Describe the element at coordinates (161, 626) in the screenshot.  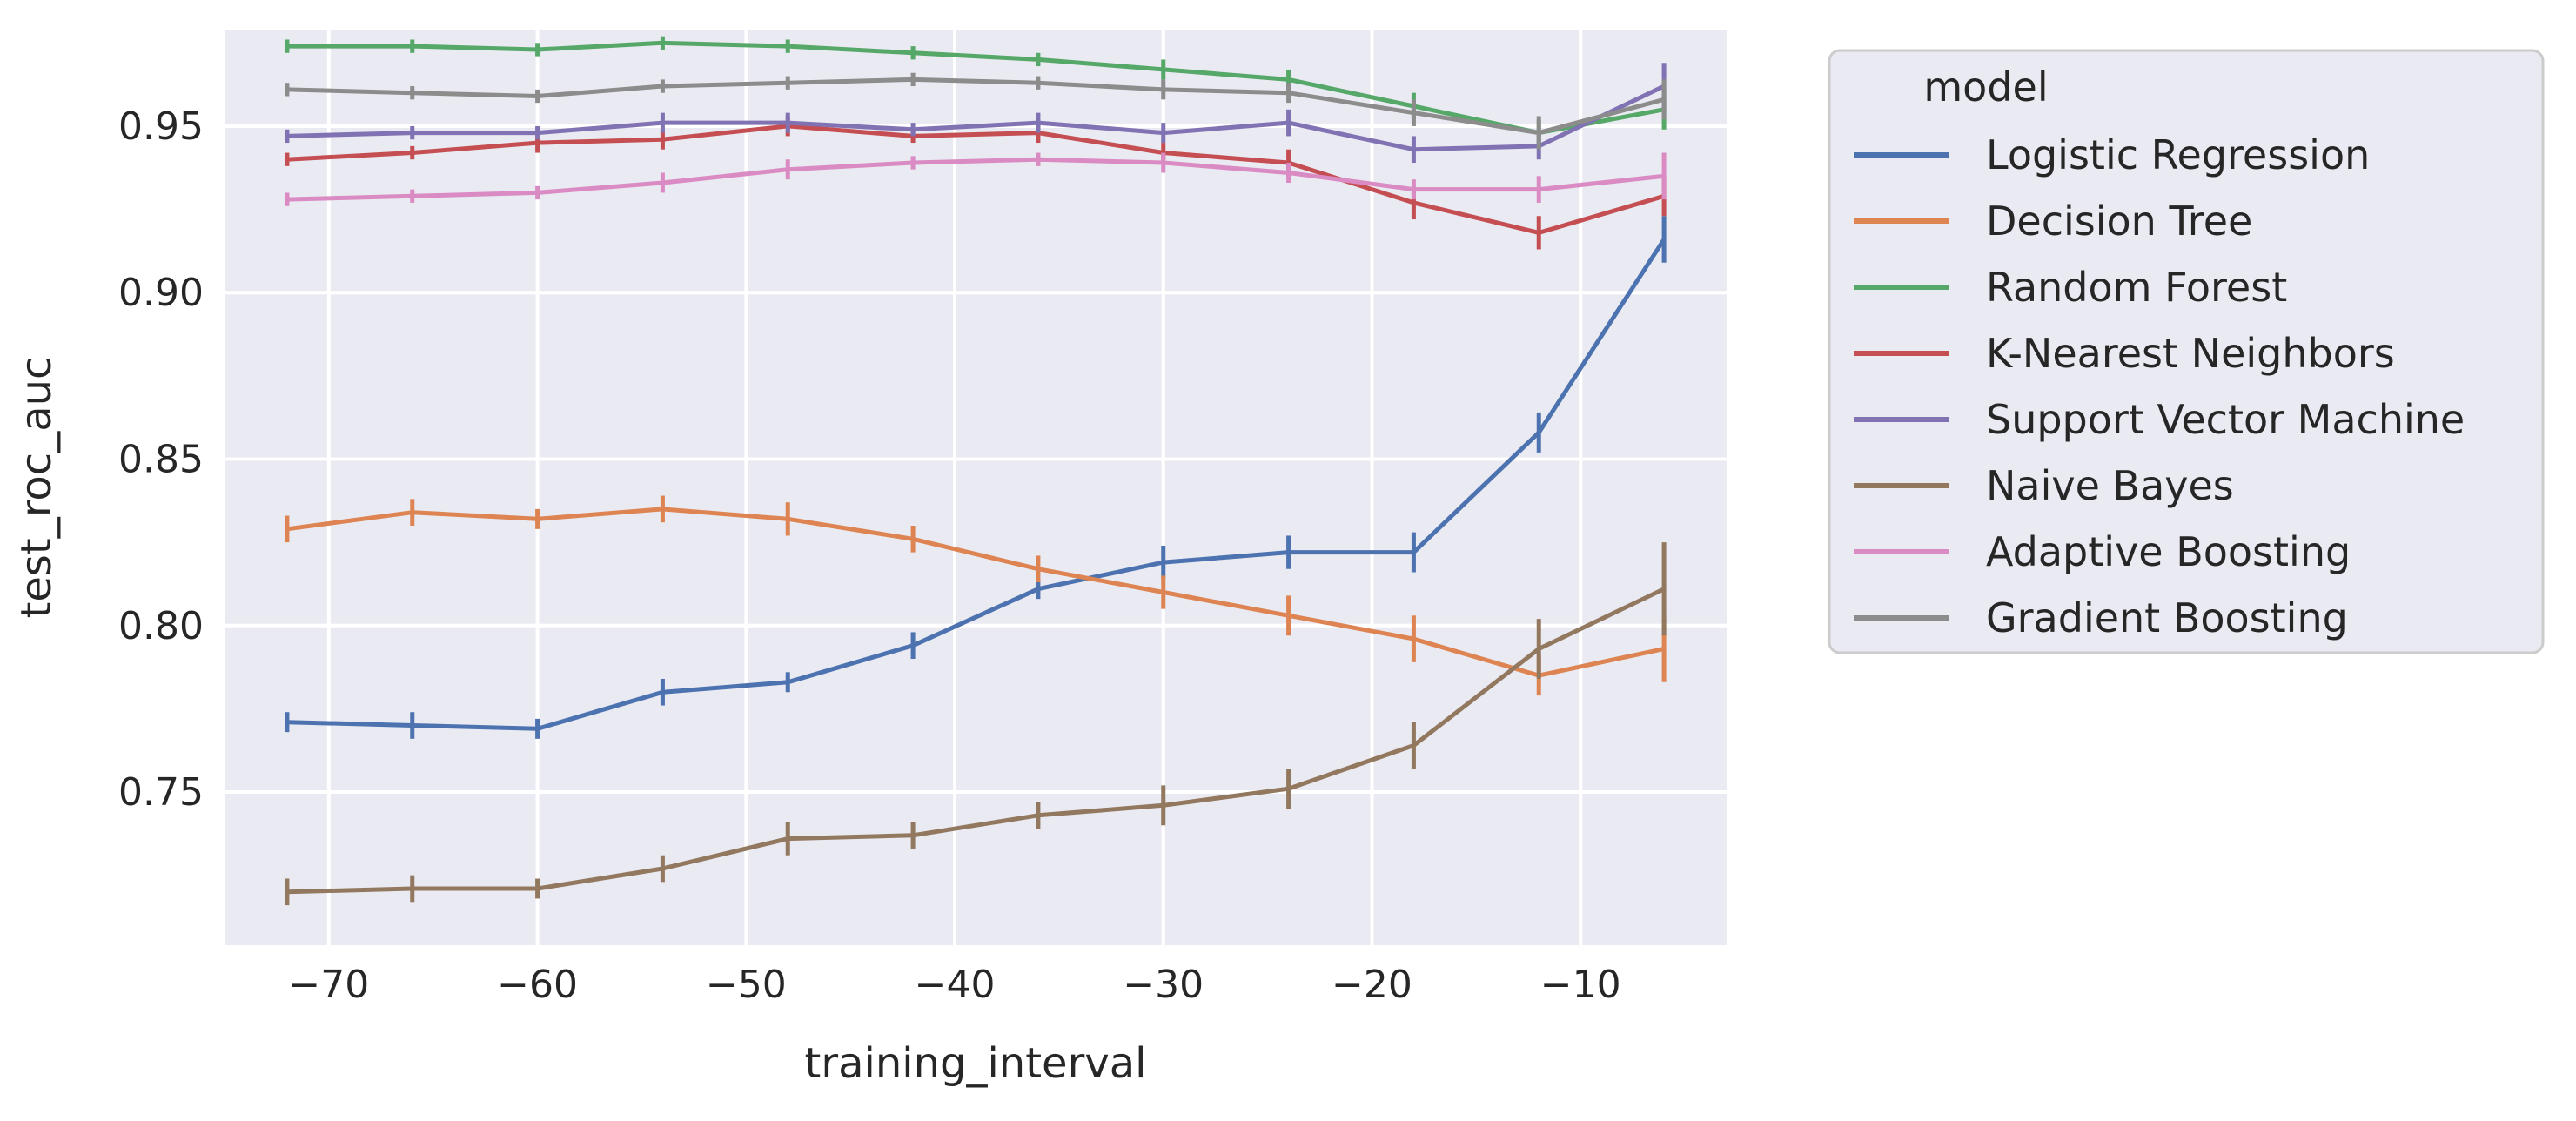
I see `y-tick-label: 0.80` at that location.